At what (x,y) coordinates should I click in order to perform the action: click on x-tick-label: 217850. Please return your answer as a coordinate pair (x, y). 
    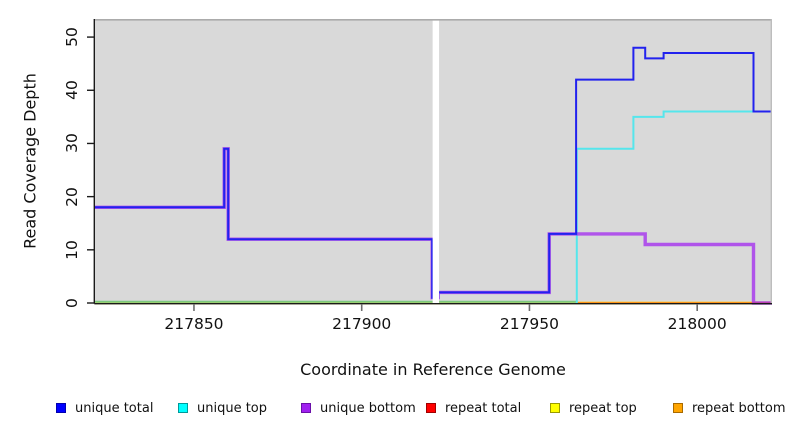
    Looking at the image, I should click on (194, 324).